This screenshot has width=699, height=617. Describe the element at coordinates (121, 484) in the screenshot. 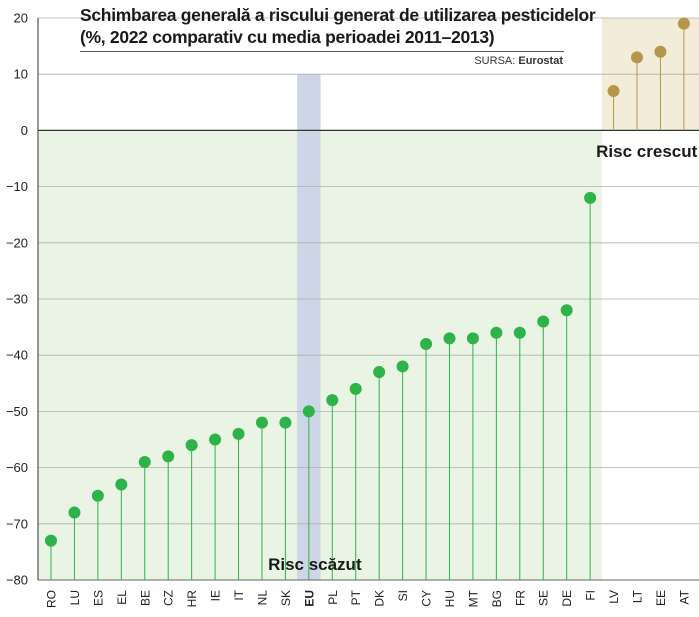

I see `data-point-el` at that location.